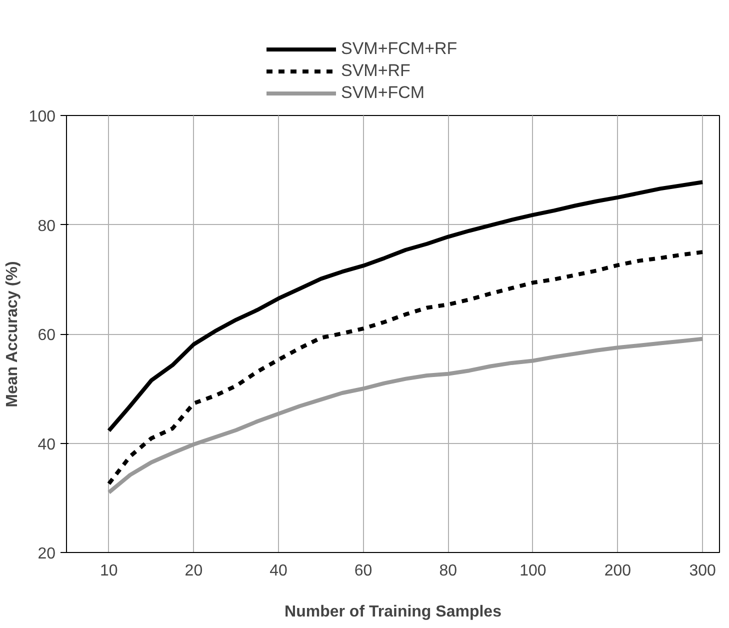 This screenshot has height=628, width=729. What do you see at coordinates (533, 571) in the screenshot?
I see `x-tick-label: 100` at bounding box center [533, 571].